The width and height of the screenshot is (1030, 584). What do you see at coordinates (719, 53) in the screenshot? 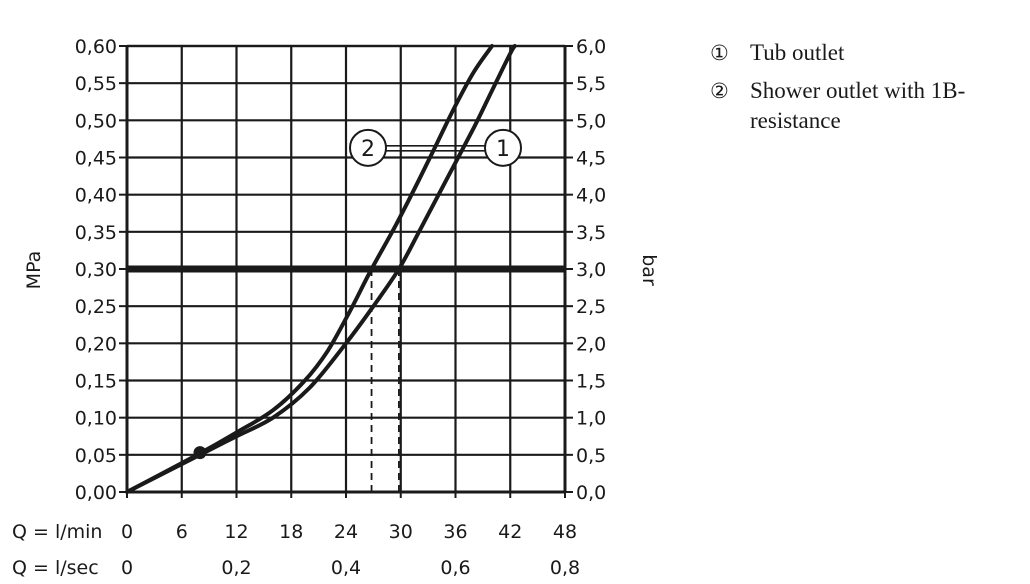
I see `legend-number: ①` at bounding box center [719, 53].